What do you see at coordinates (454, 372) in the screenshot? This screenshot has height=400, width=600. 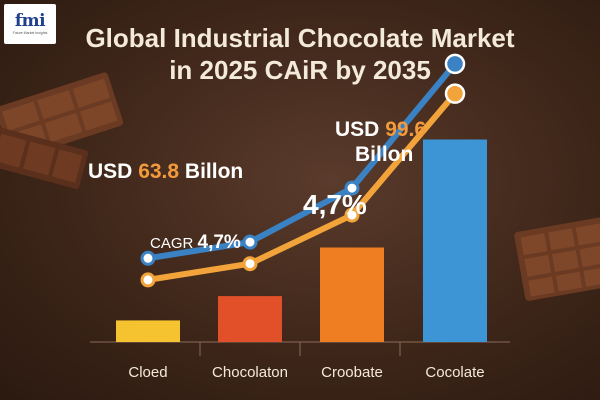 I see `x-tick-label-4: Cocolate` at bounding box center [454, 372].